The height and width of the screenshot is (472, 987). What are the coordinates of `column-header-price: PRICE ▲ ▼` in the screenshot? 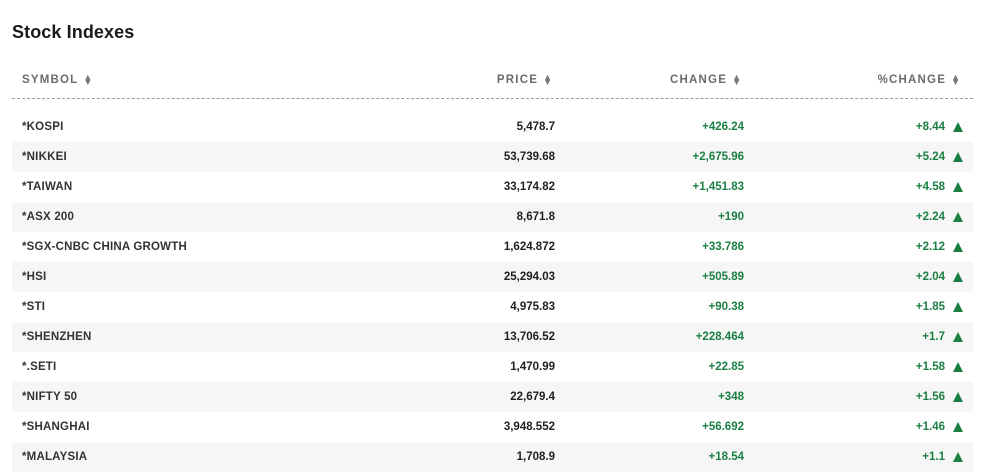 It's located at (524, 79).